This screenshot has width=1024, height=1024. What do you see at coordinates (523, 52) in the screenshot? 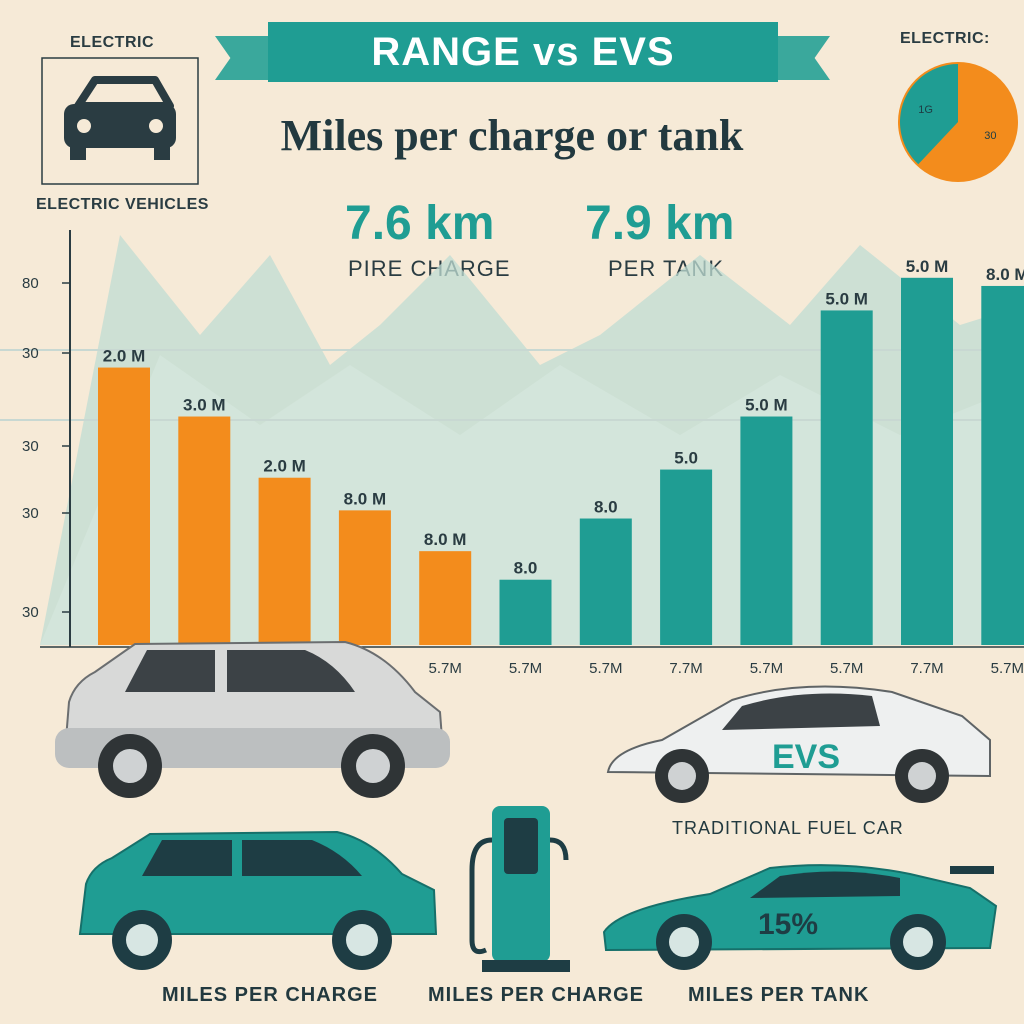
I see `chart-title: RANGE vs EVS` at bounding box center [523, 52].